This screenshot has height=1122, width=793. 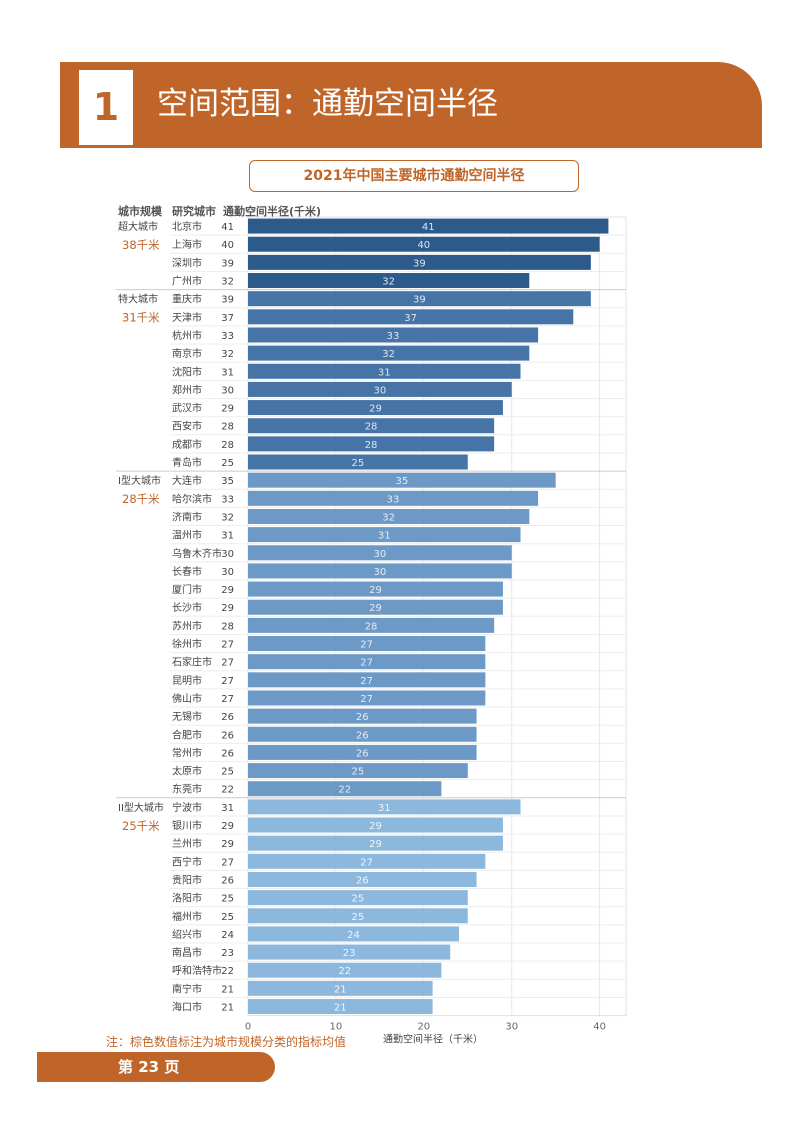 What do you see at coordinates (187, 353) in the screenshot?
I see `city-label: 南京市` at bounding box center [187, 353].